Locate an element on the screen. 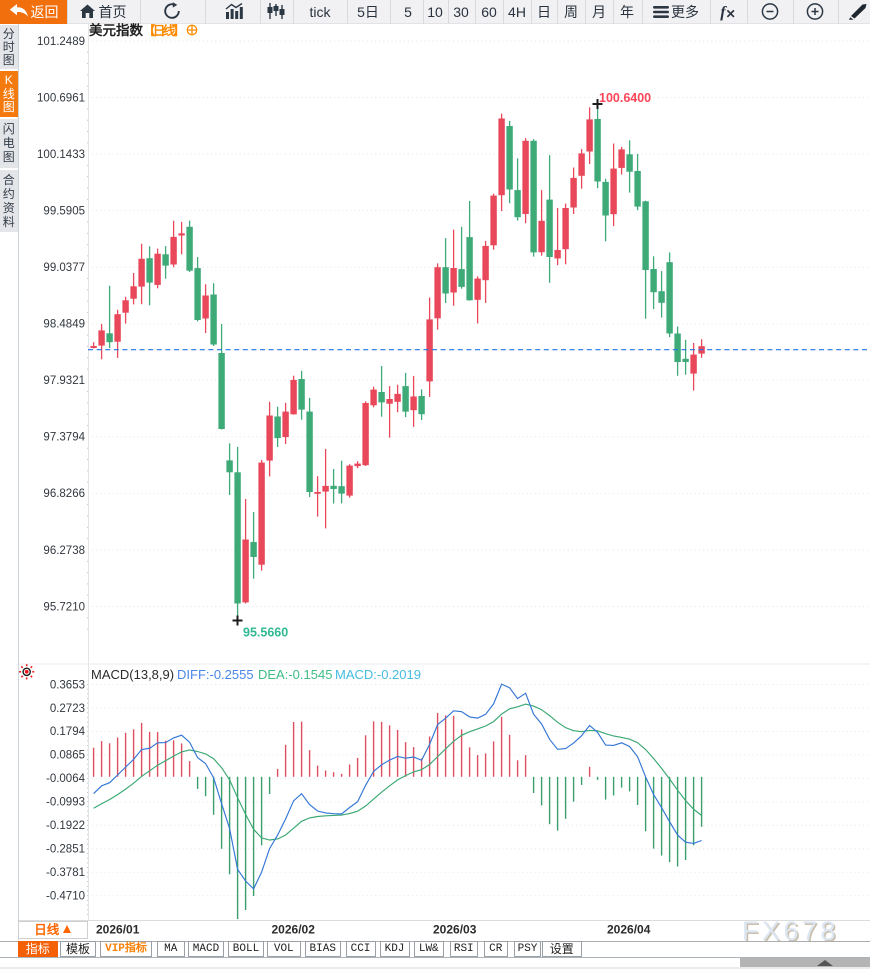  svg-text: 99.0377 is located at coordinates (64, 268).